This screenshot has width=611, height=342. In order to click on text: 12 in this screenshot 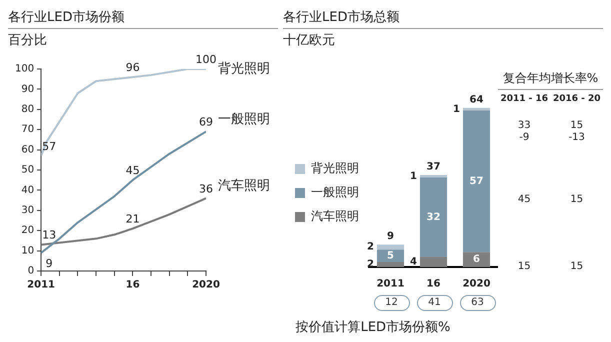, I will do `click(392, 303)`.